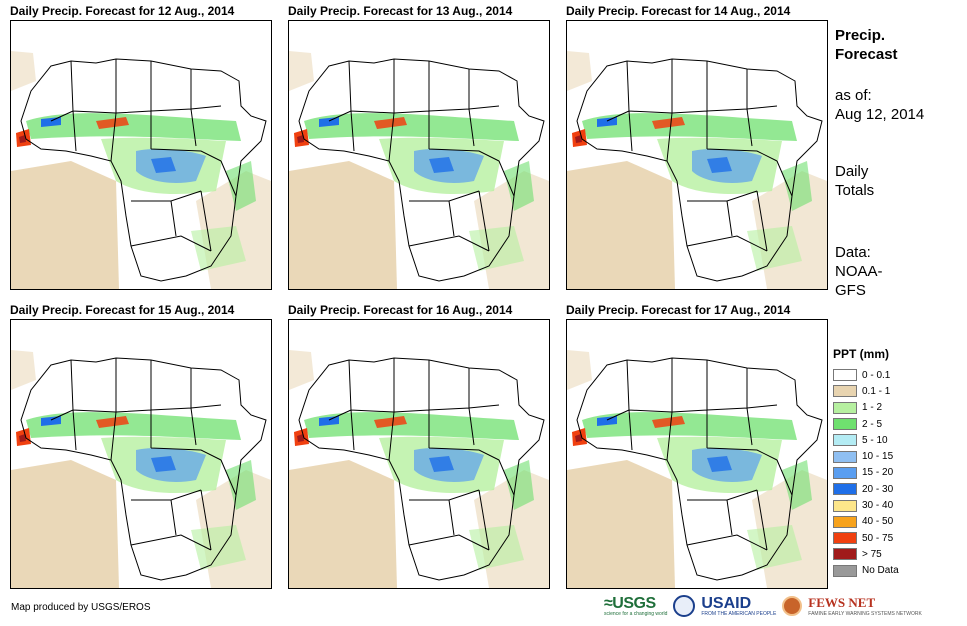  I want to click on legend-item: 50 - 75, so click(866, 538).